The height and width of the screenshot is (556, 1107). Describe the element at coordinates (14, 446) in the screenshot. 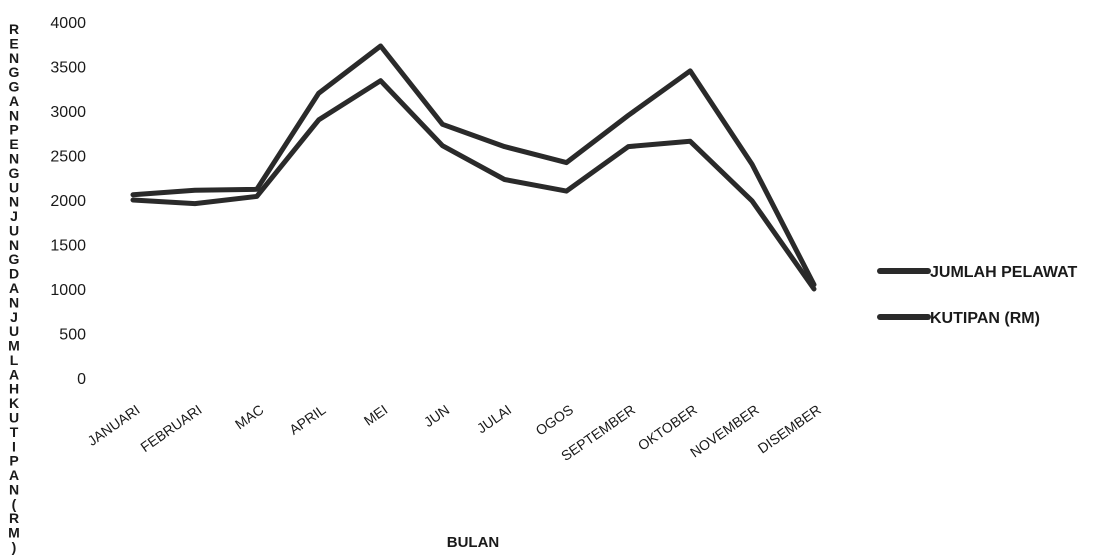

I see `y-axis-title-char: I` at that location.